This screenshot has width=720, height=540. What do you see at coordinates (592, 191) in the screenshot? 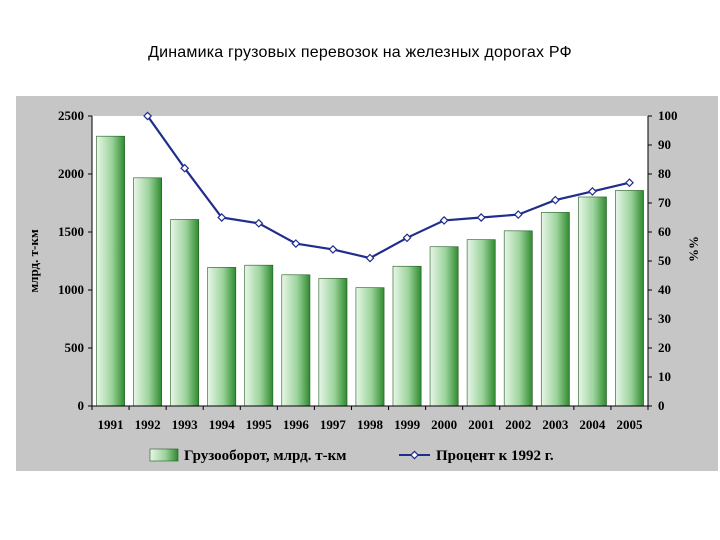
I see `point-2004` at bounding box center [592, 191].